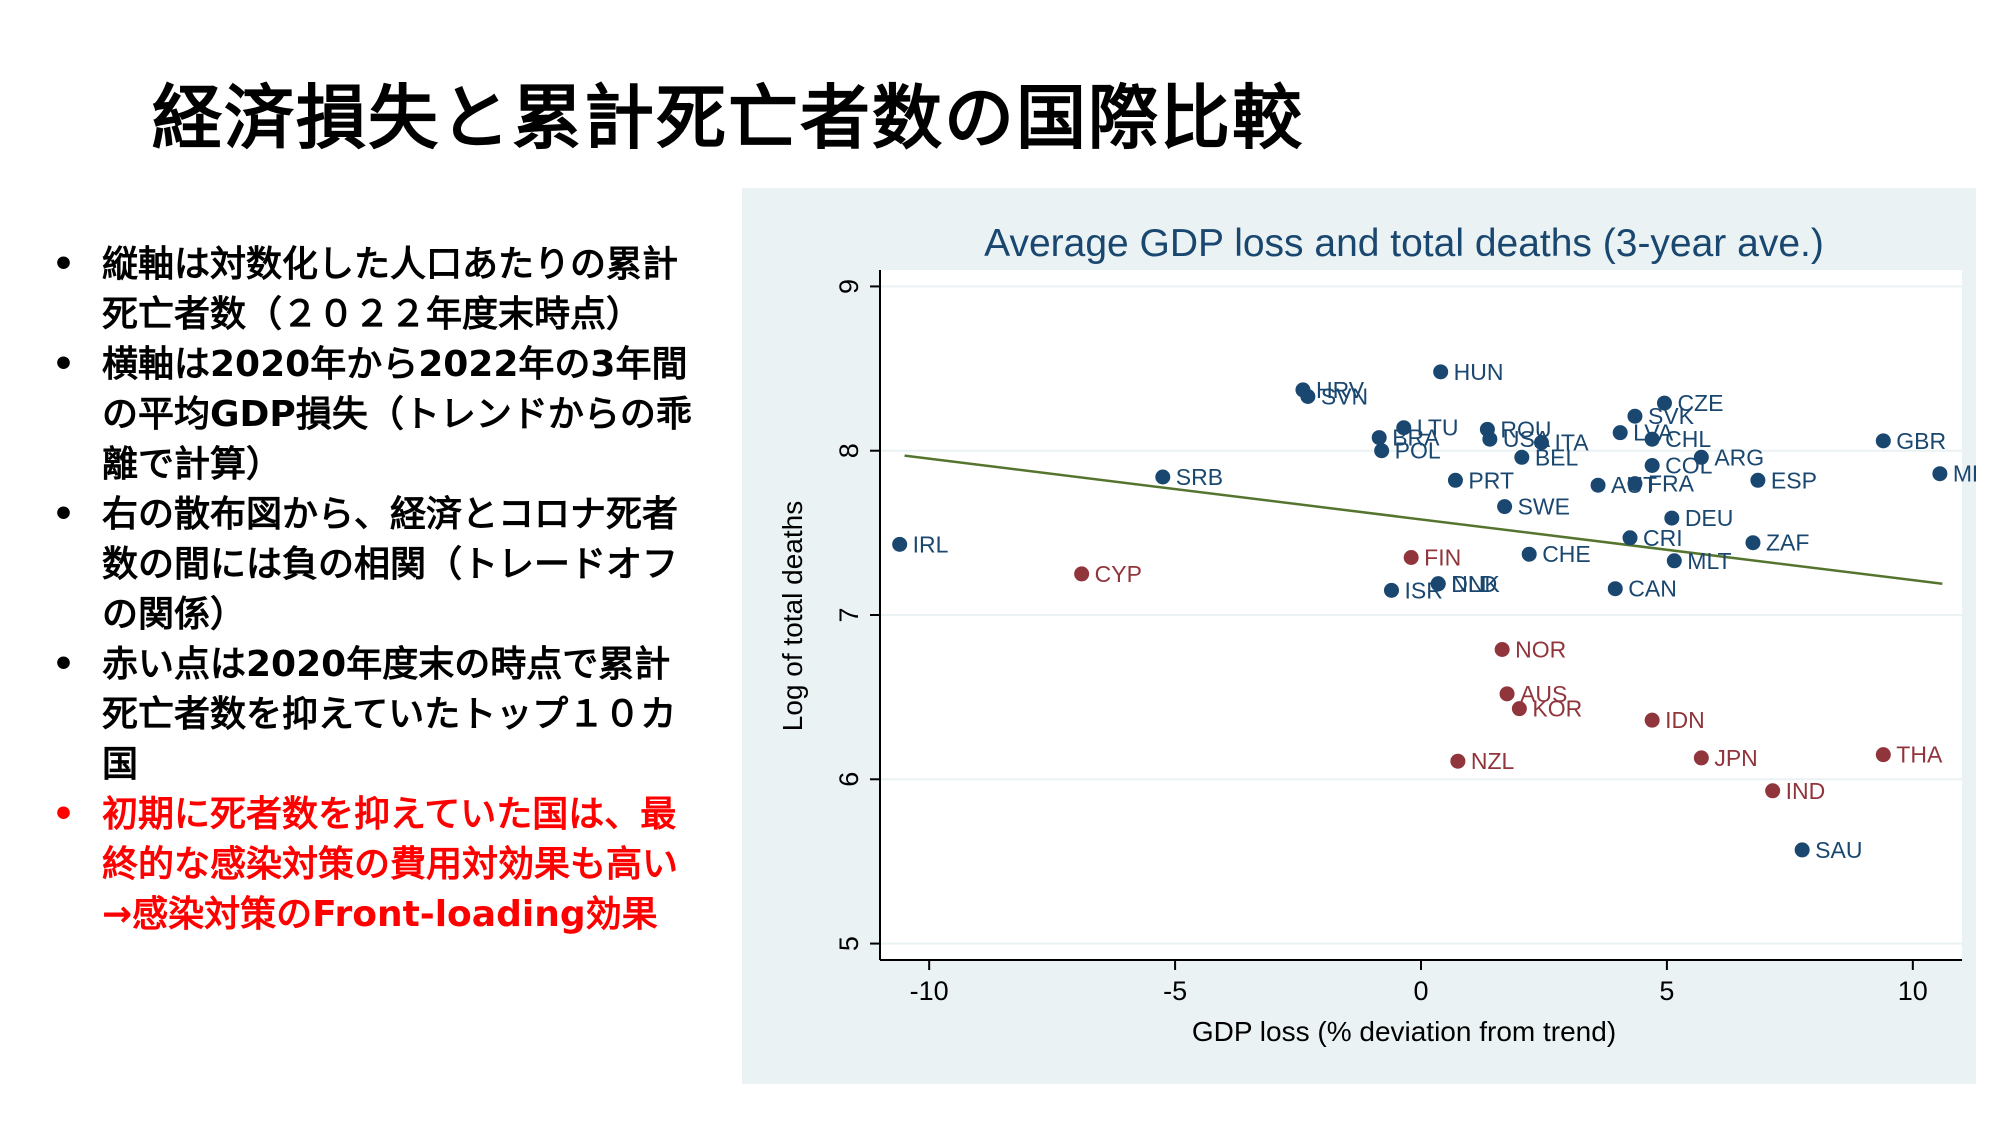 Image resolution: width=2000 pixels, height=1125 pixels. I want to click on point-label: SVN, so click(1344, 397).